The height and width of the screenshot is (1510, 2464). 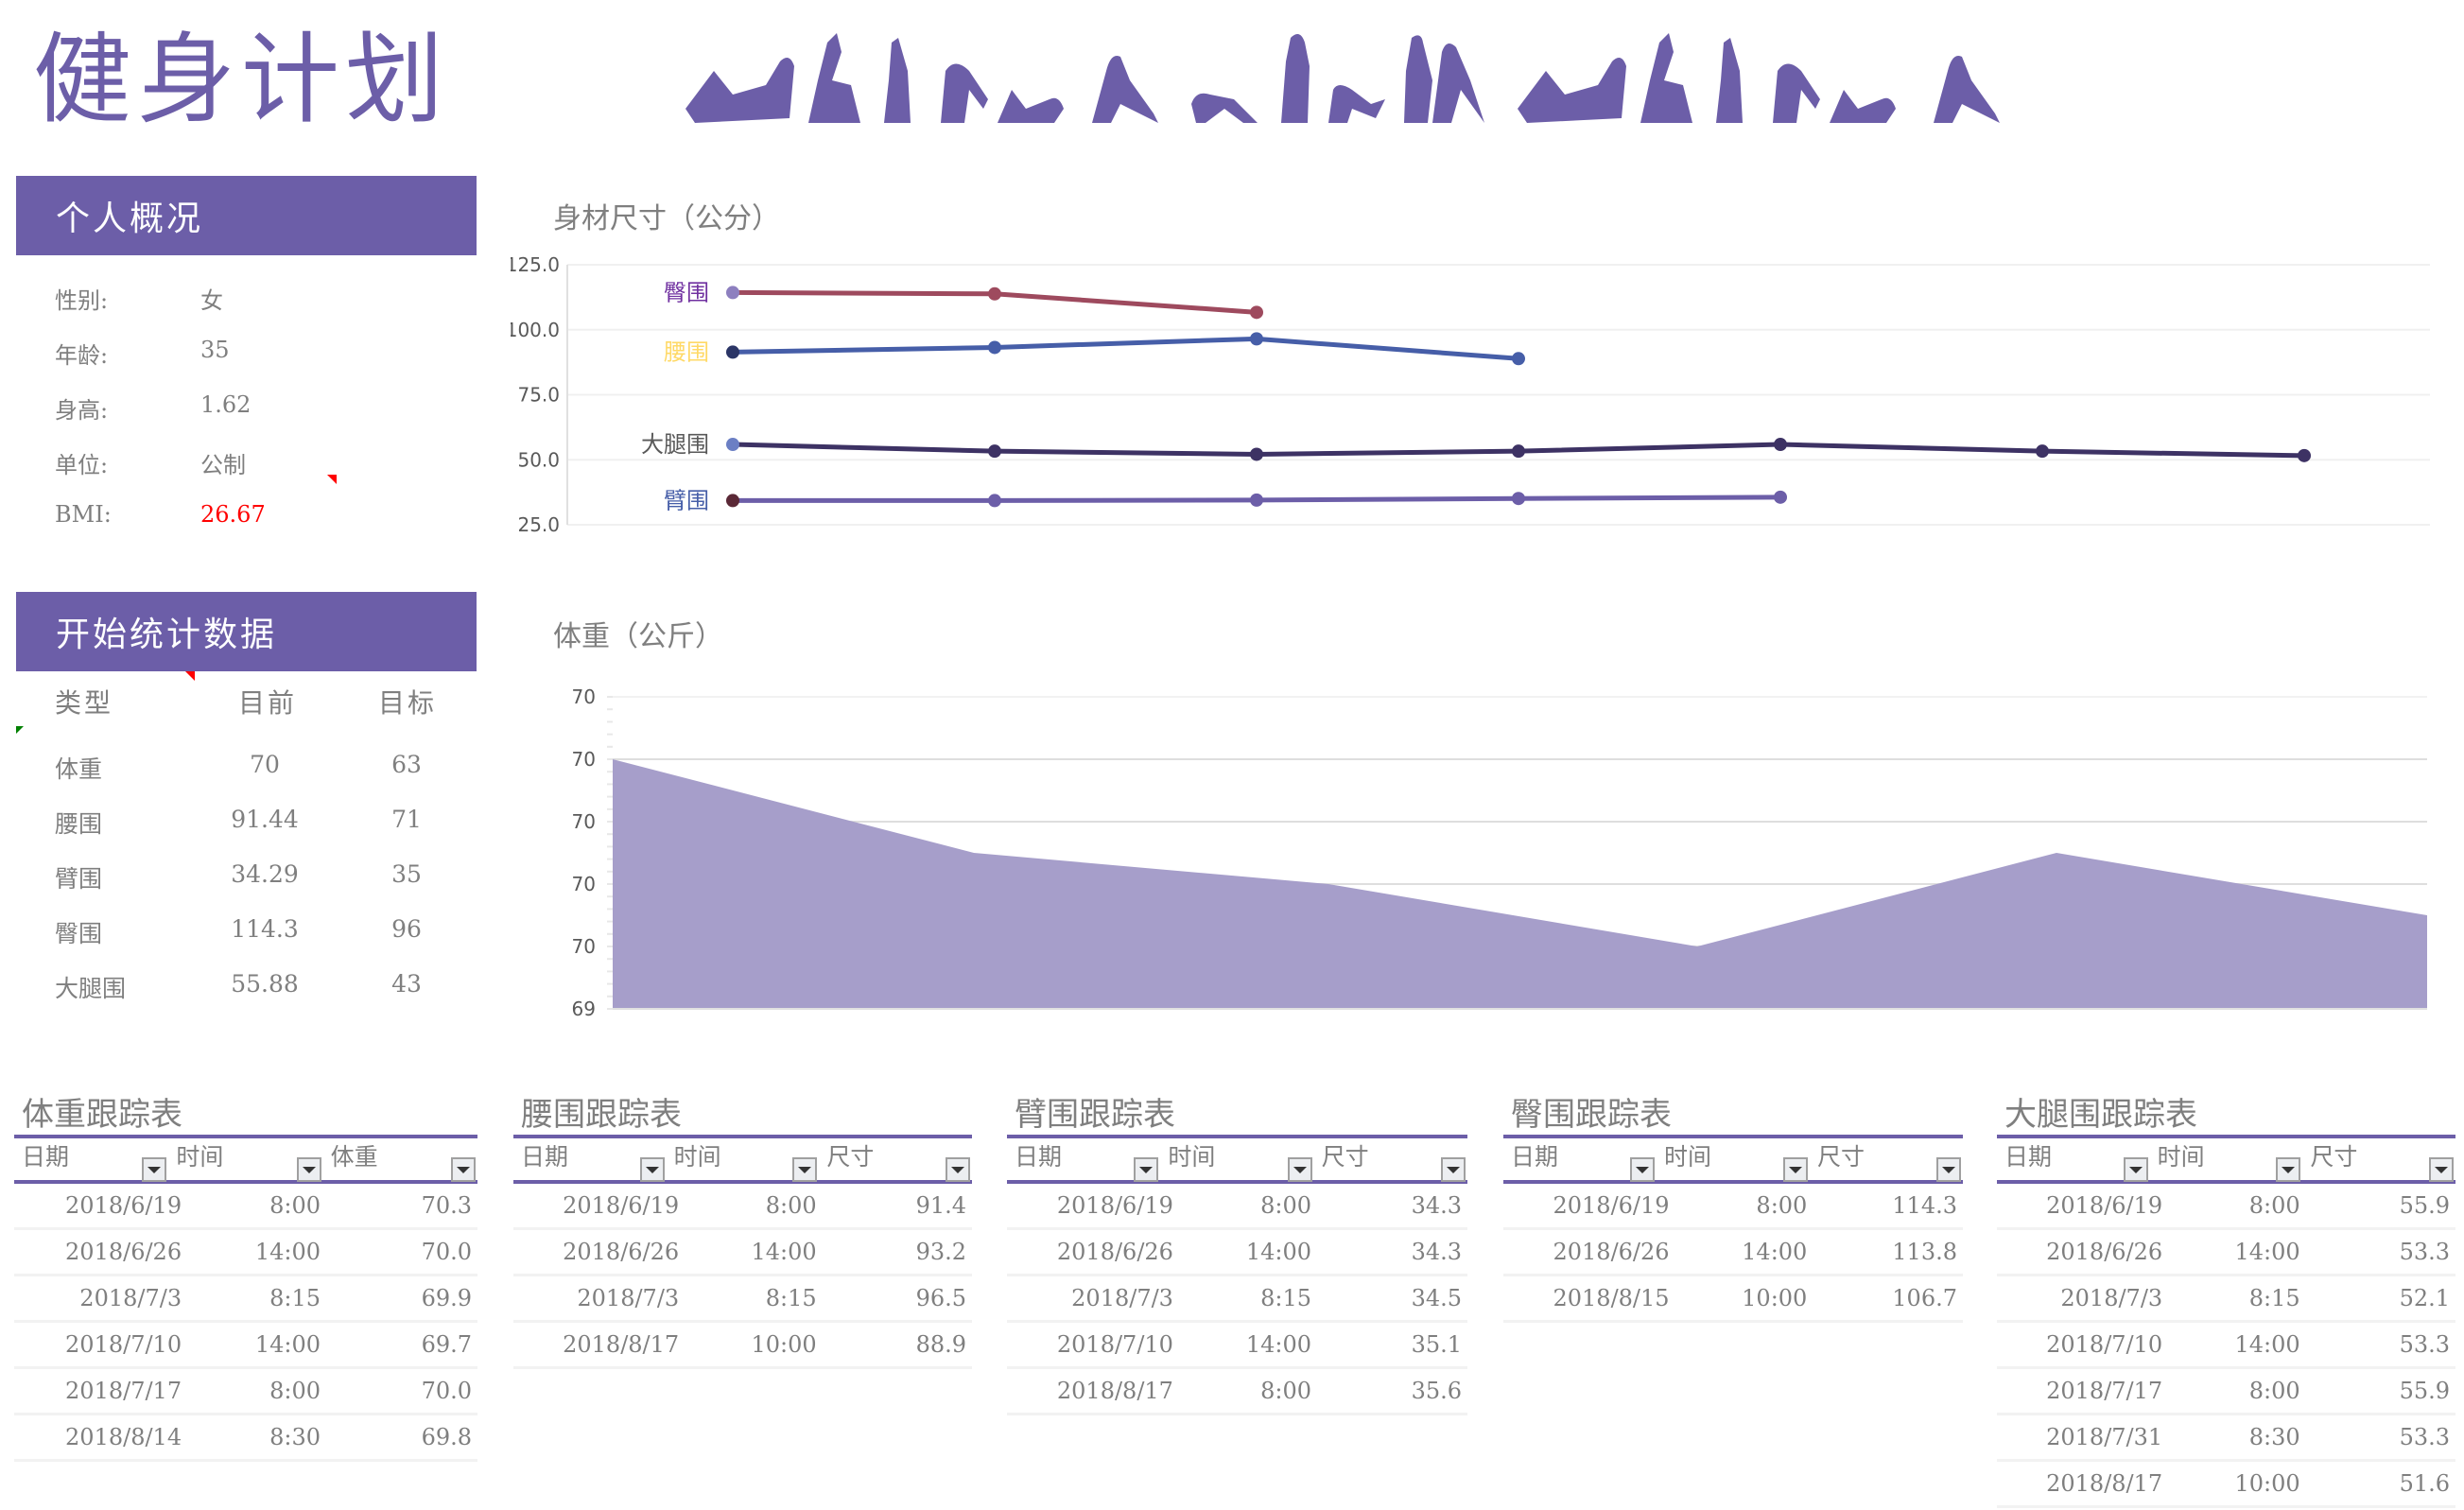 What do you see at coordinates (1924, 1205) in the screenshot?
I see `value-cell: 114.3` at bounding box center [1924, 1205].